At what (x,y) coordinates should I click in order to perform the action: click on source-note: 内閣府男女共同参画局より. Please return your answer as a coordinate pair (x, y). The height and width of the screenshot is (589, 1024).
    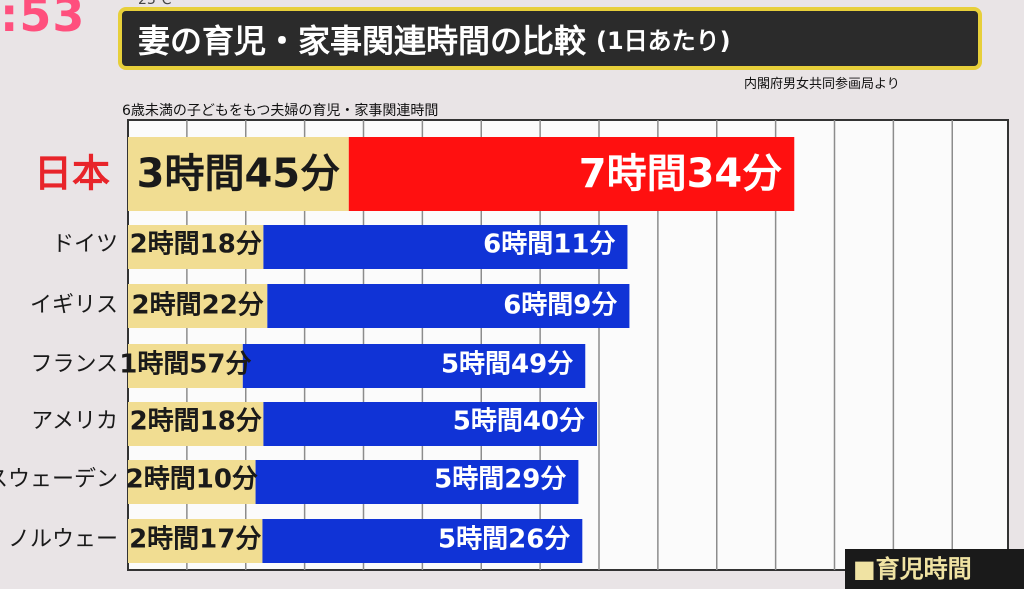
    Looking at the image, I should click on (822, 84).